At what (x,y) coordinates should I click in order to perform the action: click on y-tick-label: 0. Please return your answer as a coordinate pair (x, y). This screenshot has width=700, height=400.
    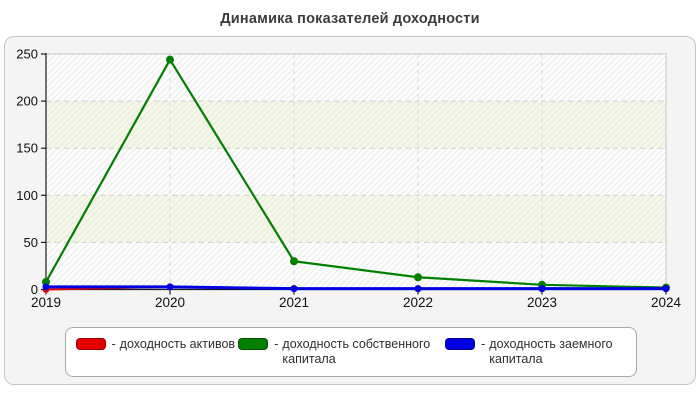
    Looking at the image, I should click on (34, 289).